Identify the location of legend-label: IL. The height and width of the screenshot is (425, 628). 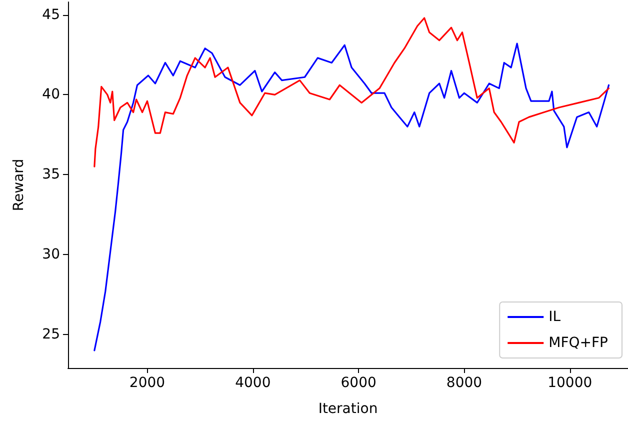
(554, 317).